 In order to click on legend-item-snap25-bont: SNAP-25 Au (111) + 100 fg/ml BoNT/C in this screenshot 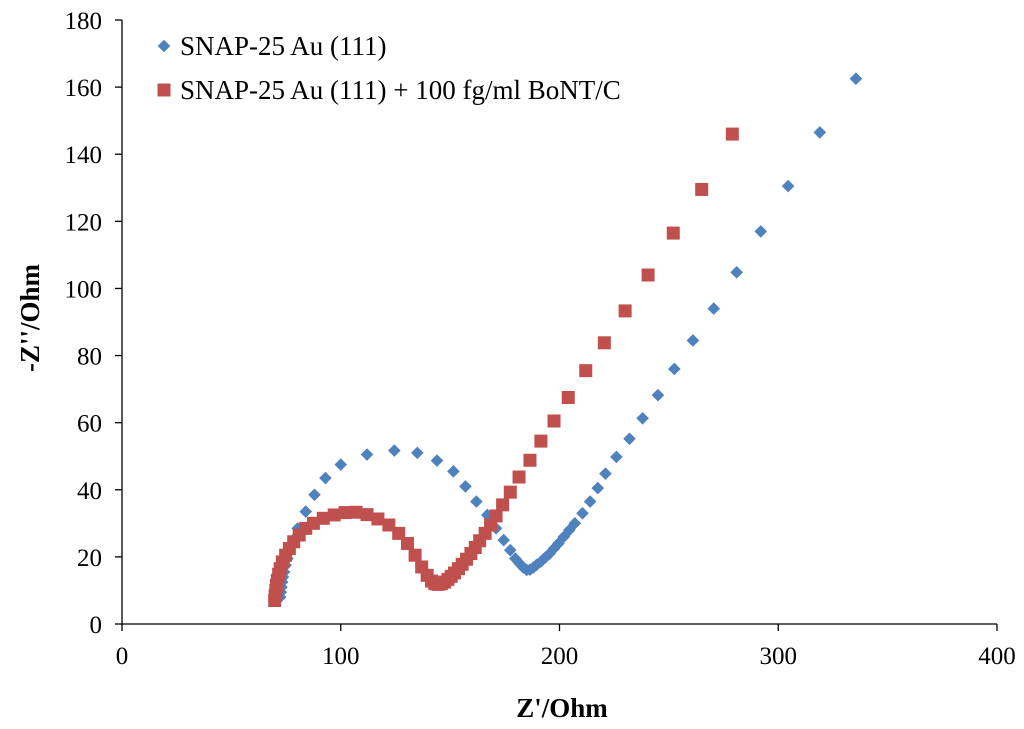, I will do `click(389, 90)`.